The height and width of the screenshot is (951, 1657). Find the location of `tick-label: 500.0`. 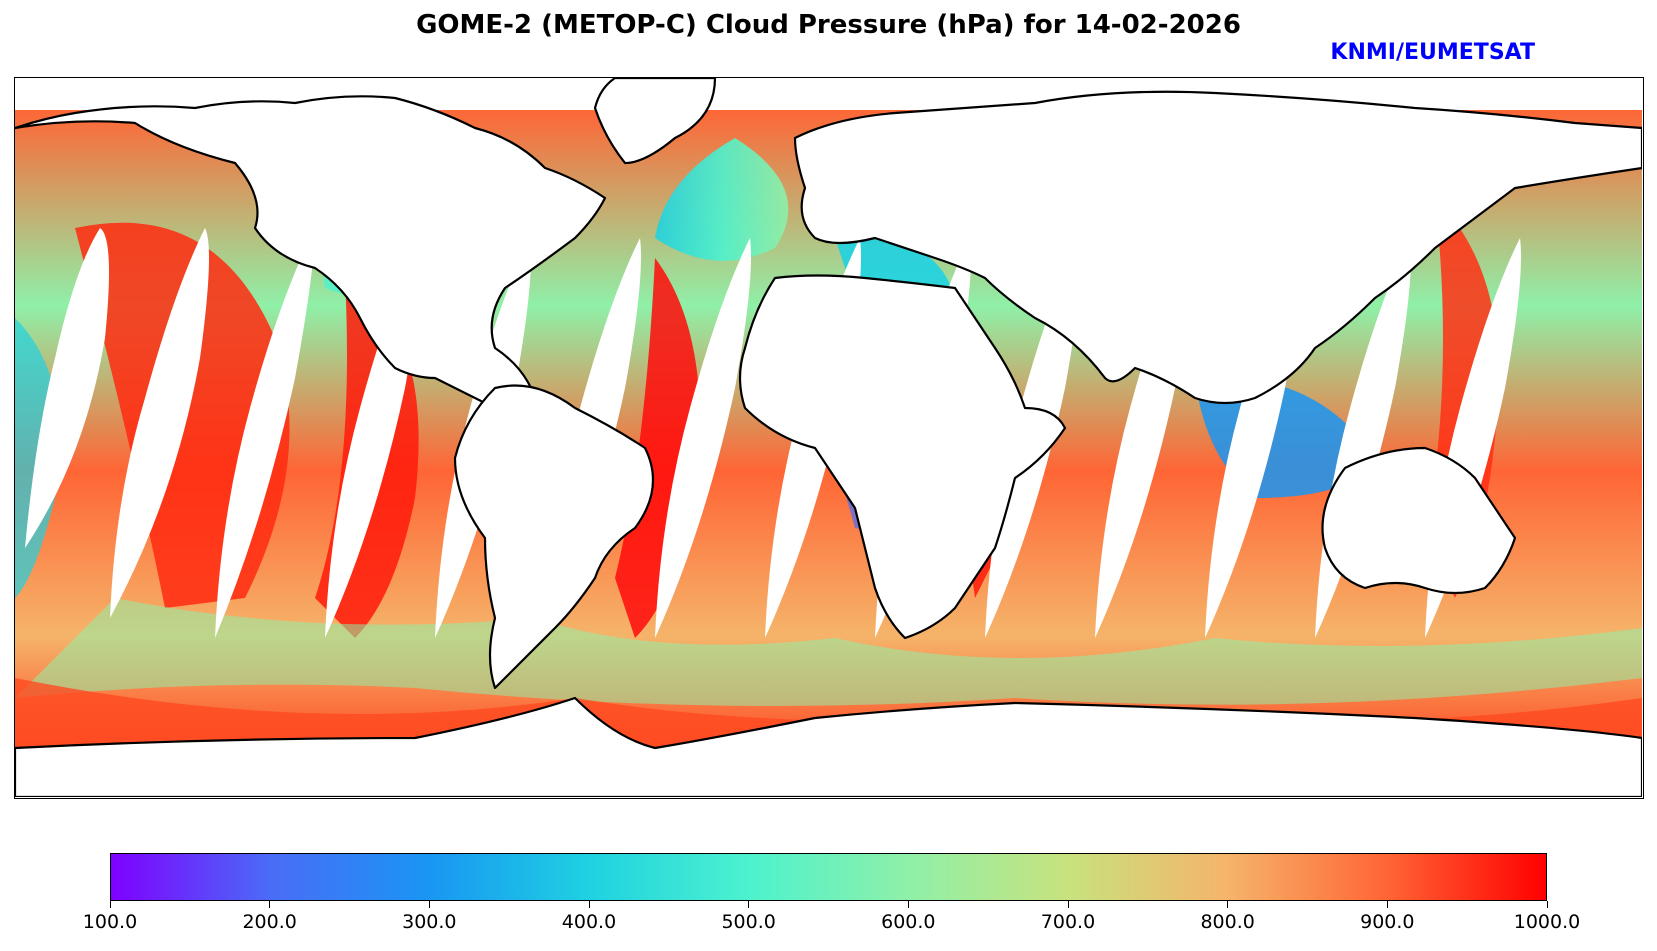

tick-label: 500.0 is located at coordinates (748, 922).